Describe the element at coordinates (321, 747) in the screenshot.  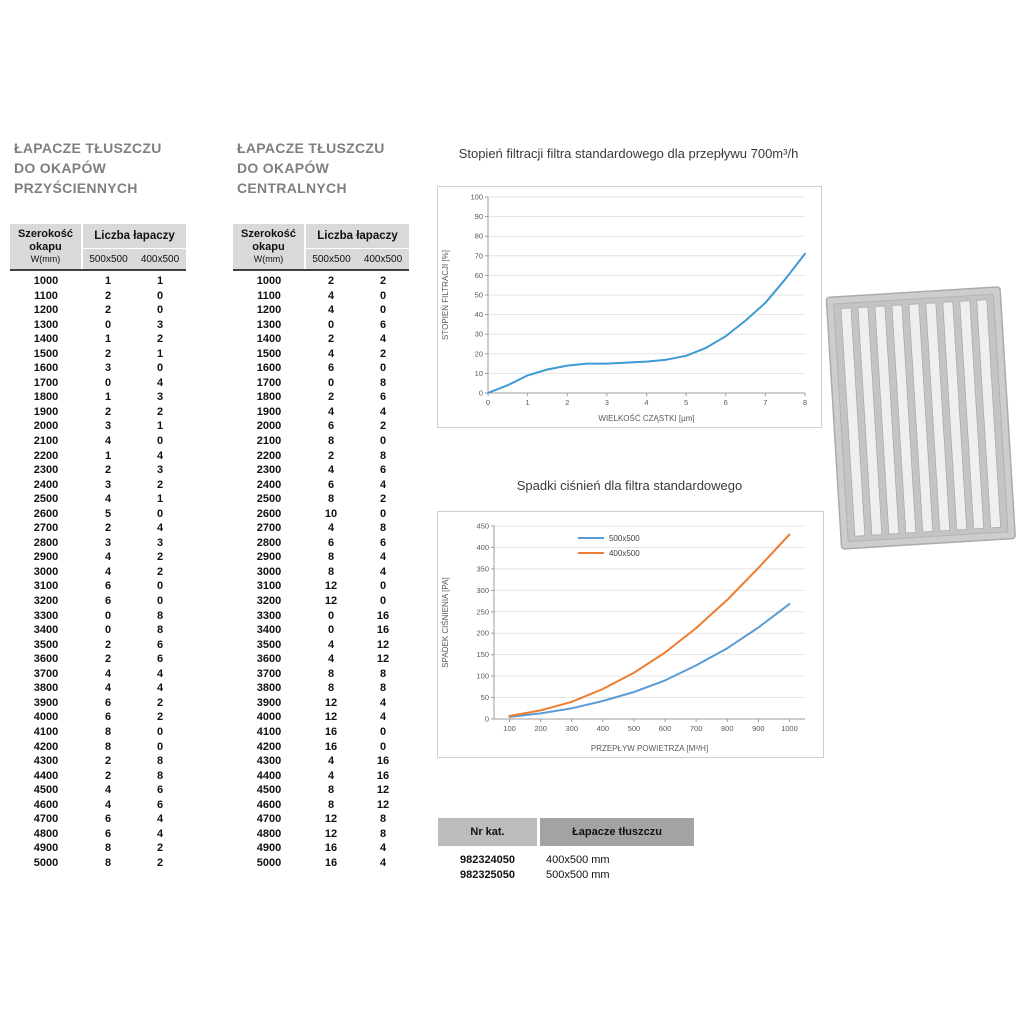
I see `table-row: 4200 16 0` at that location.